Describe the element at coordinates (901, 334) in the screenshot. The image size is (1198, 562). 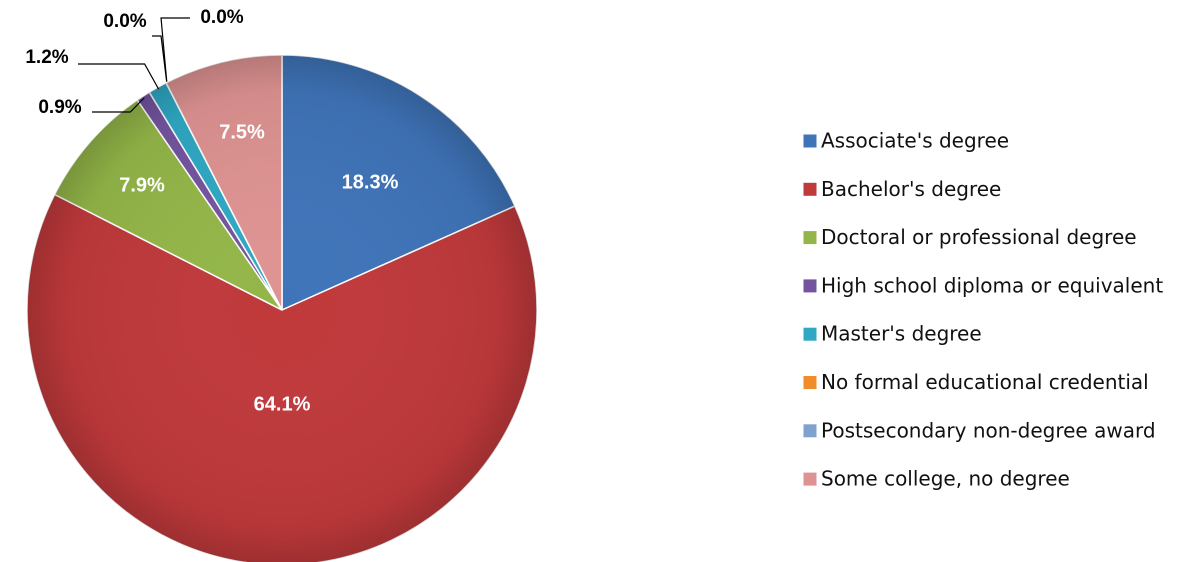
I see `legend-label: Master's degree` at that location.